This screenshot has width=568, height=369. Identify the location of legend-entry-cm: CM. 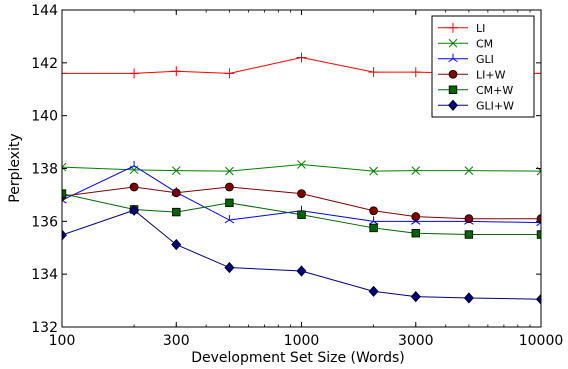
(465, 43).